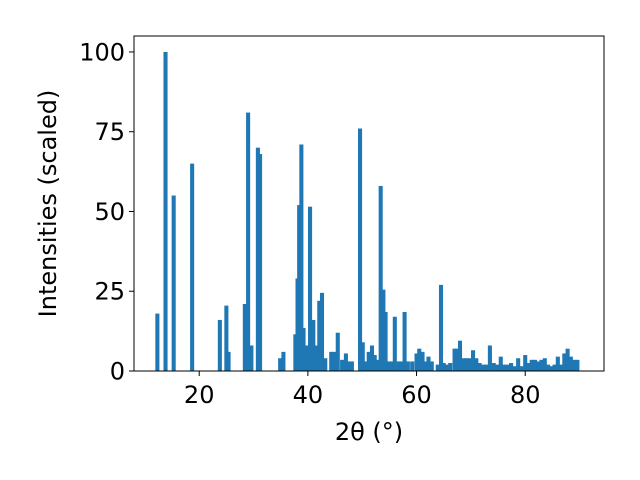 The height and width of the screenshot is (480, 640). I want to click on y-tick-label: 0, so click(117, 372).